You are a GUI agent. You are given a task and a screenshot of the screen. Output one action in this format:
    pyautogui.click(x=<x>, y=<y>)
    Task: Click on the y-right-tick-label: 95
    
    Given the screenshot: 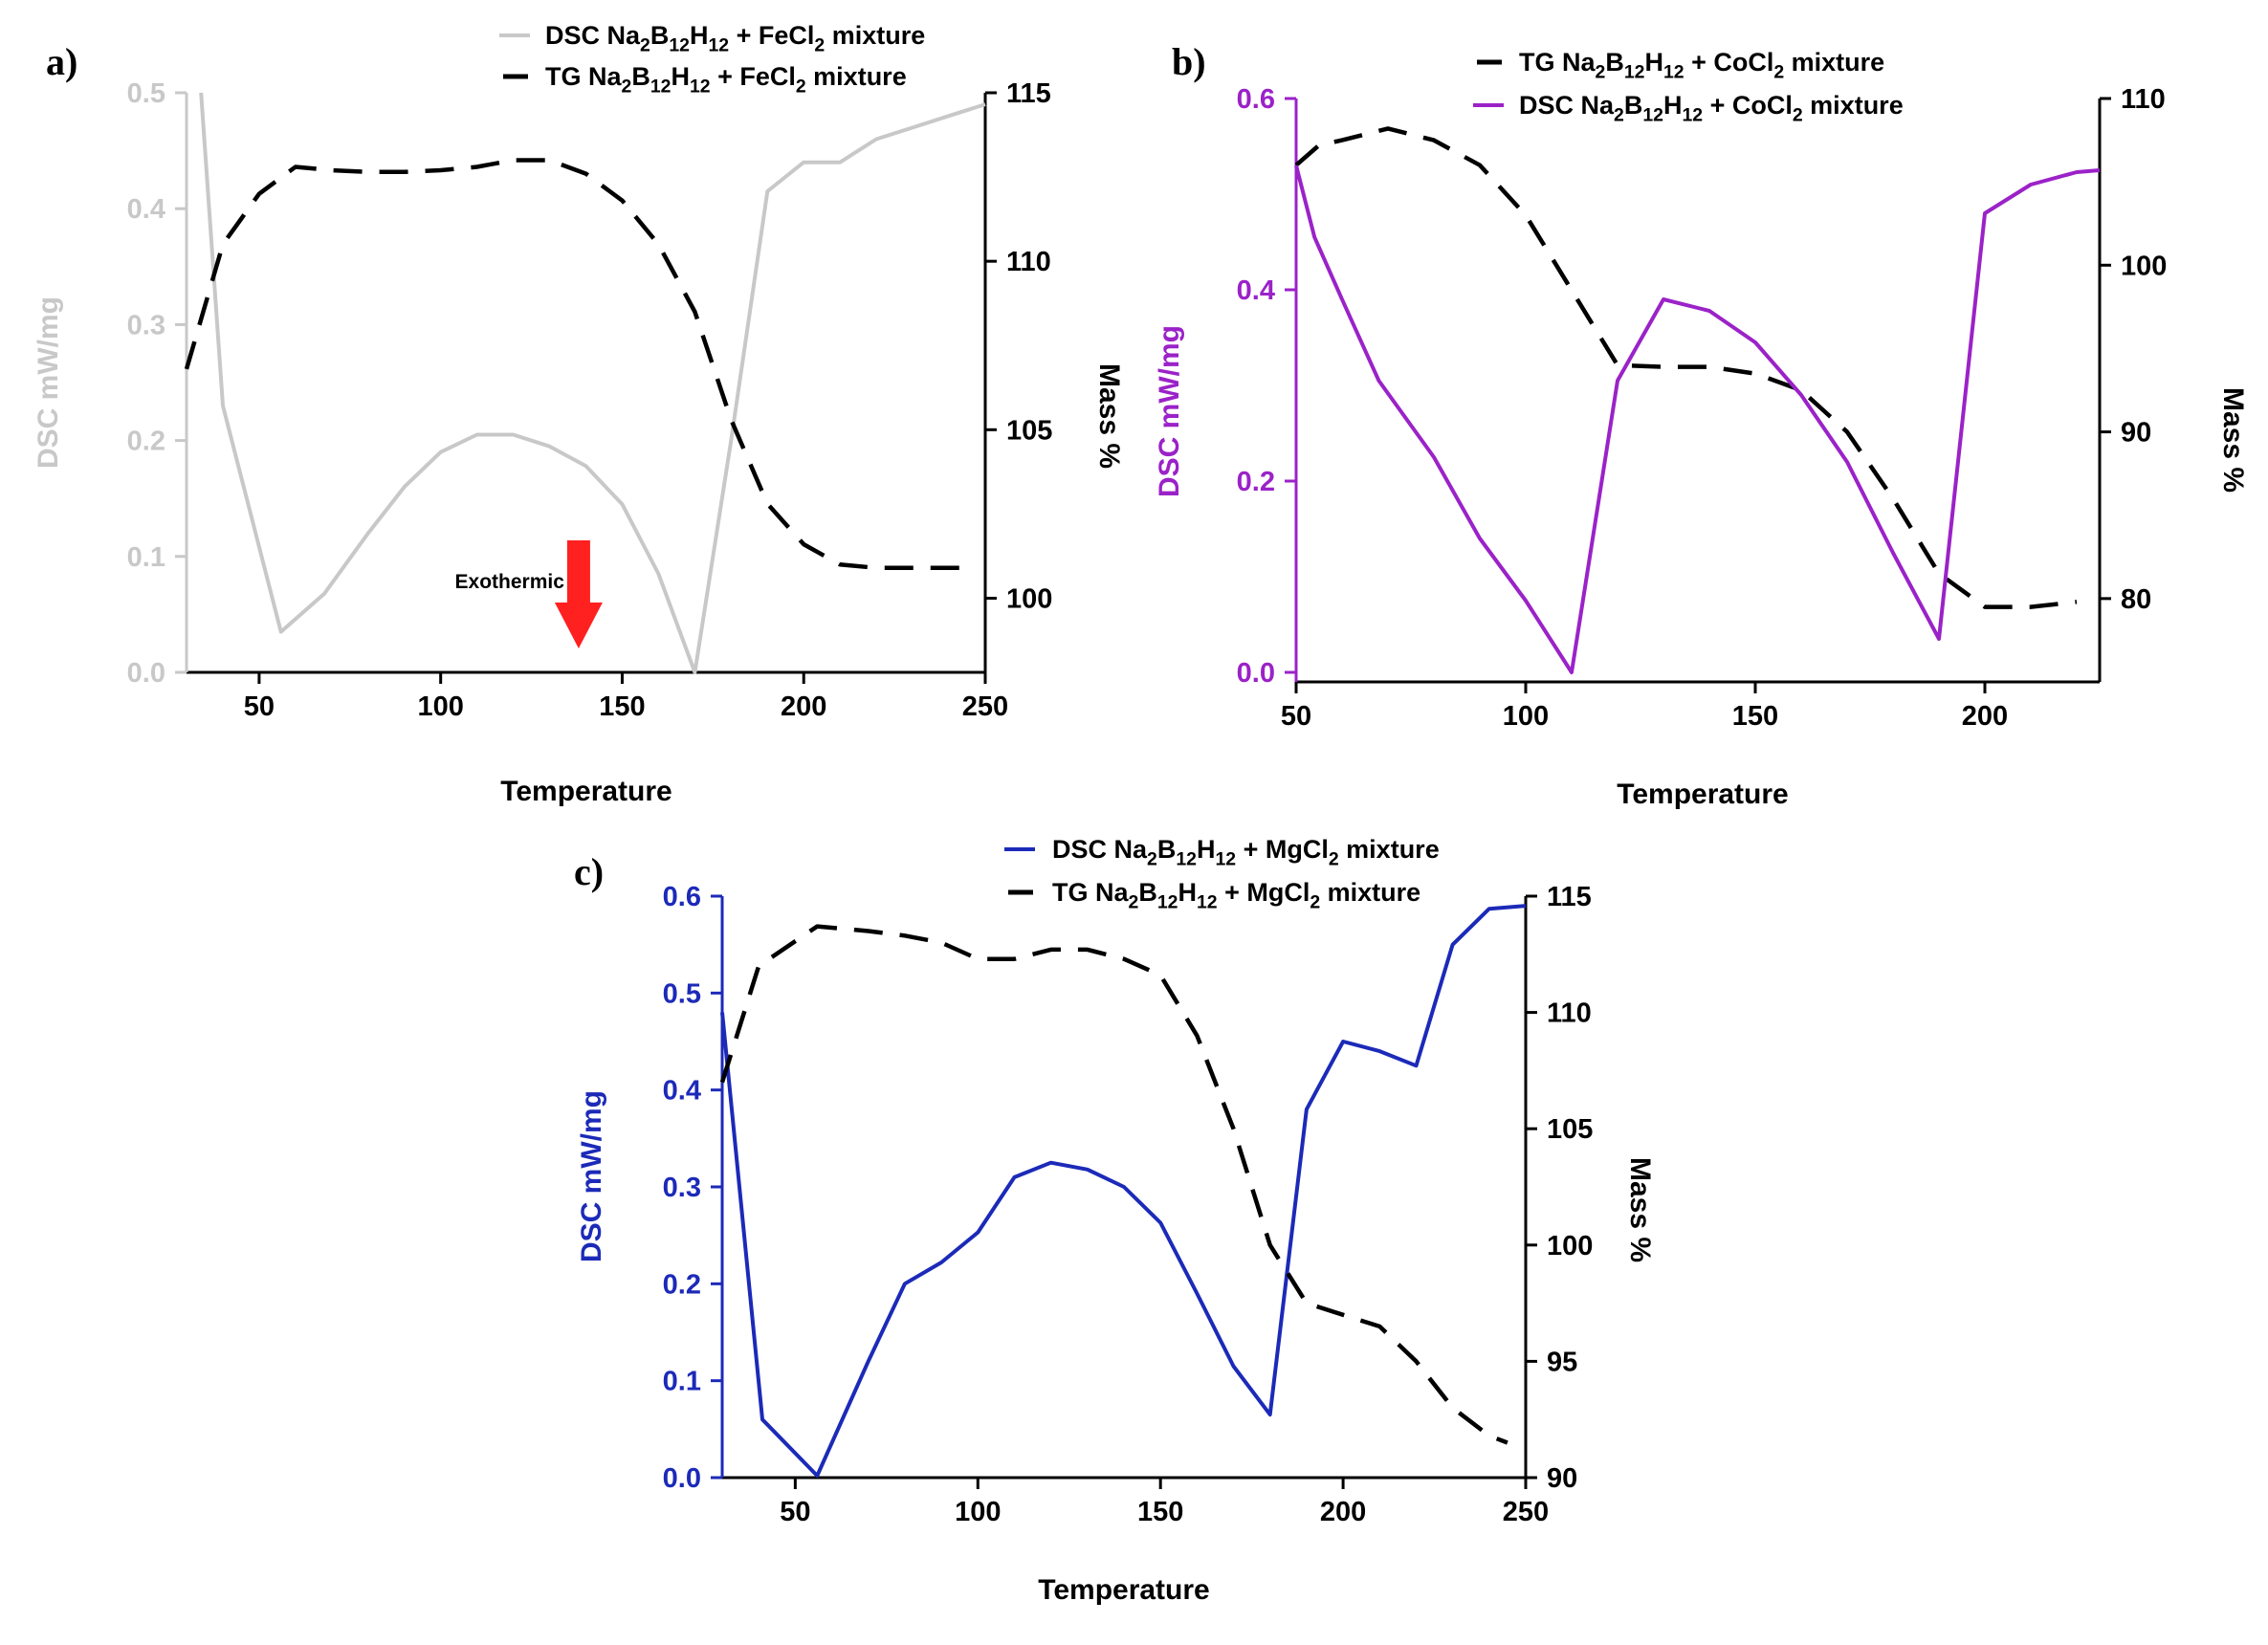 What is the action you would take?
    pyautogui.click(x=1562, y=1362)
    